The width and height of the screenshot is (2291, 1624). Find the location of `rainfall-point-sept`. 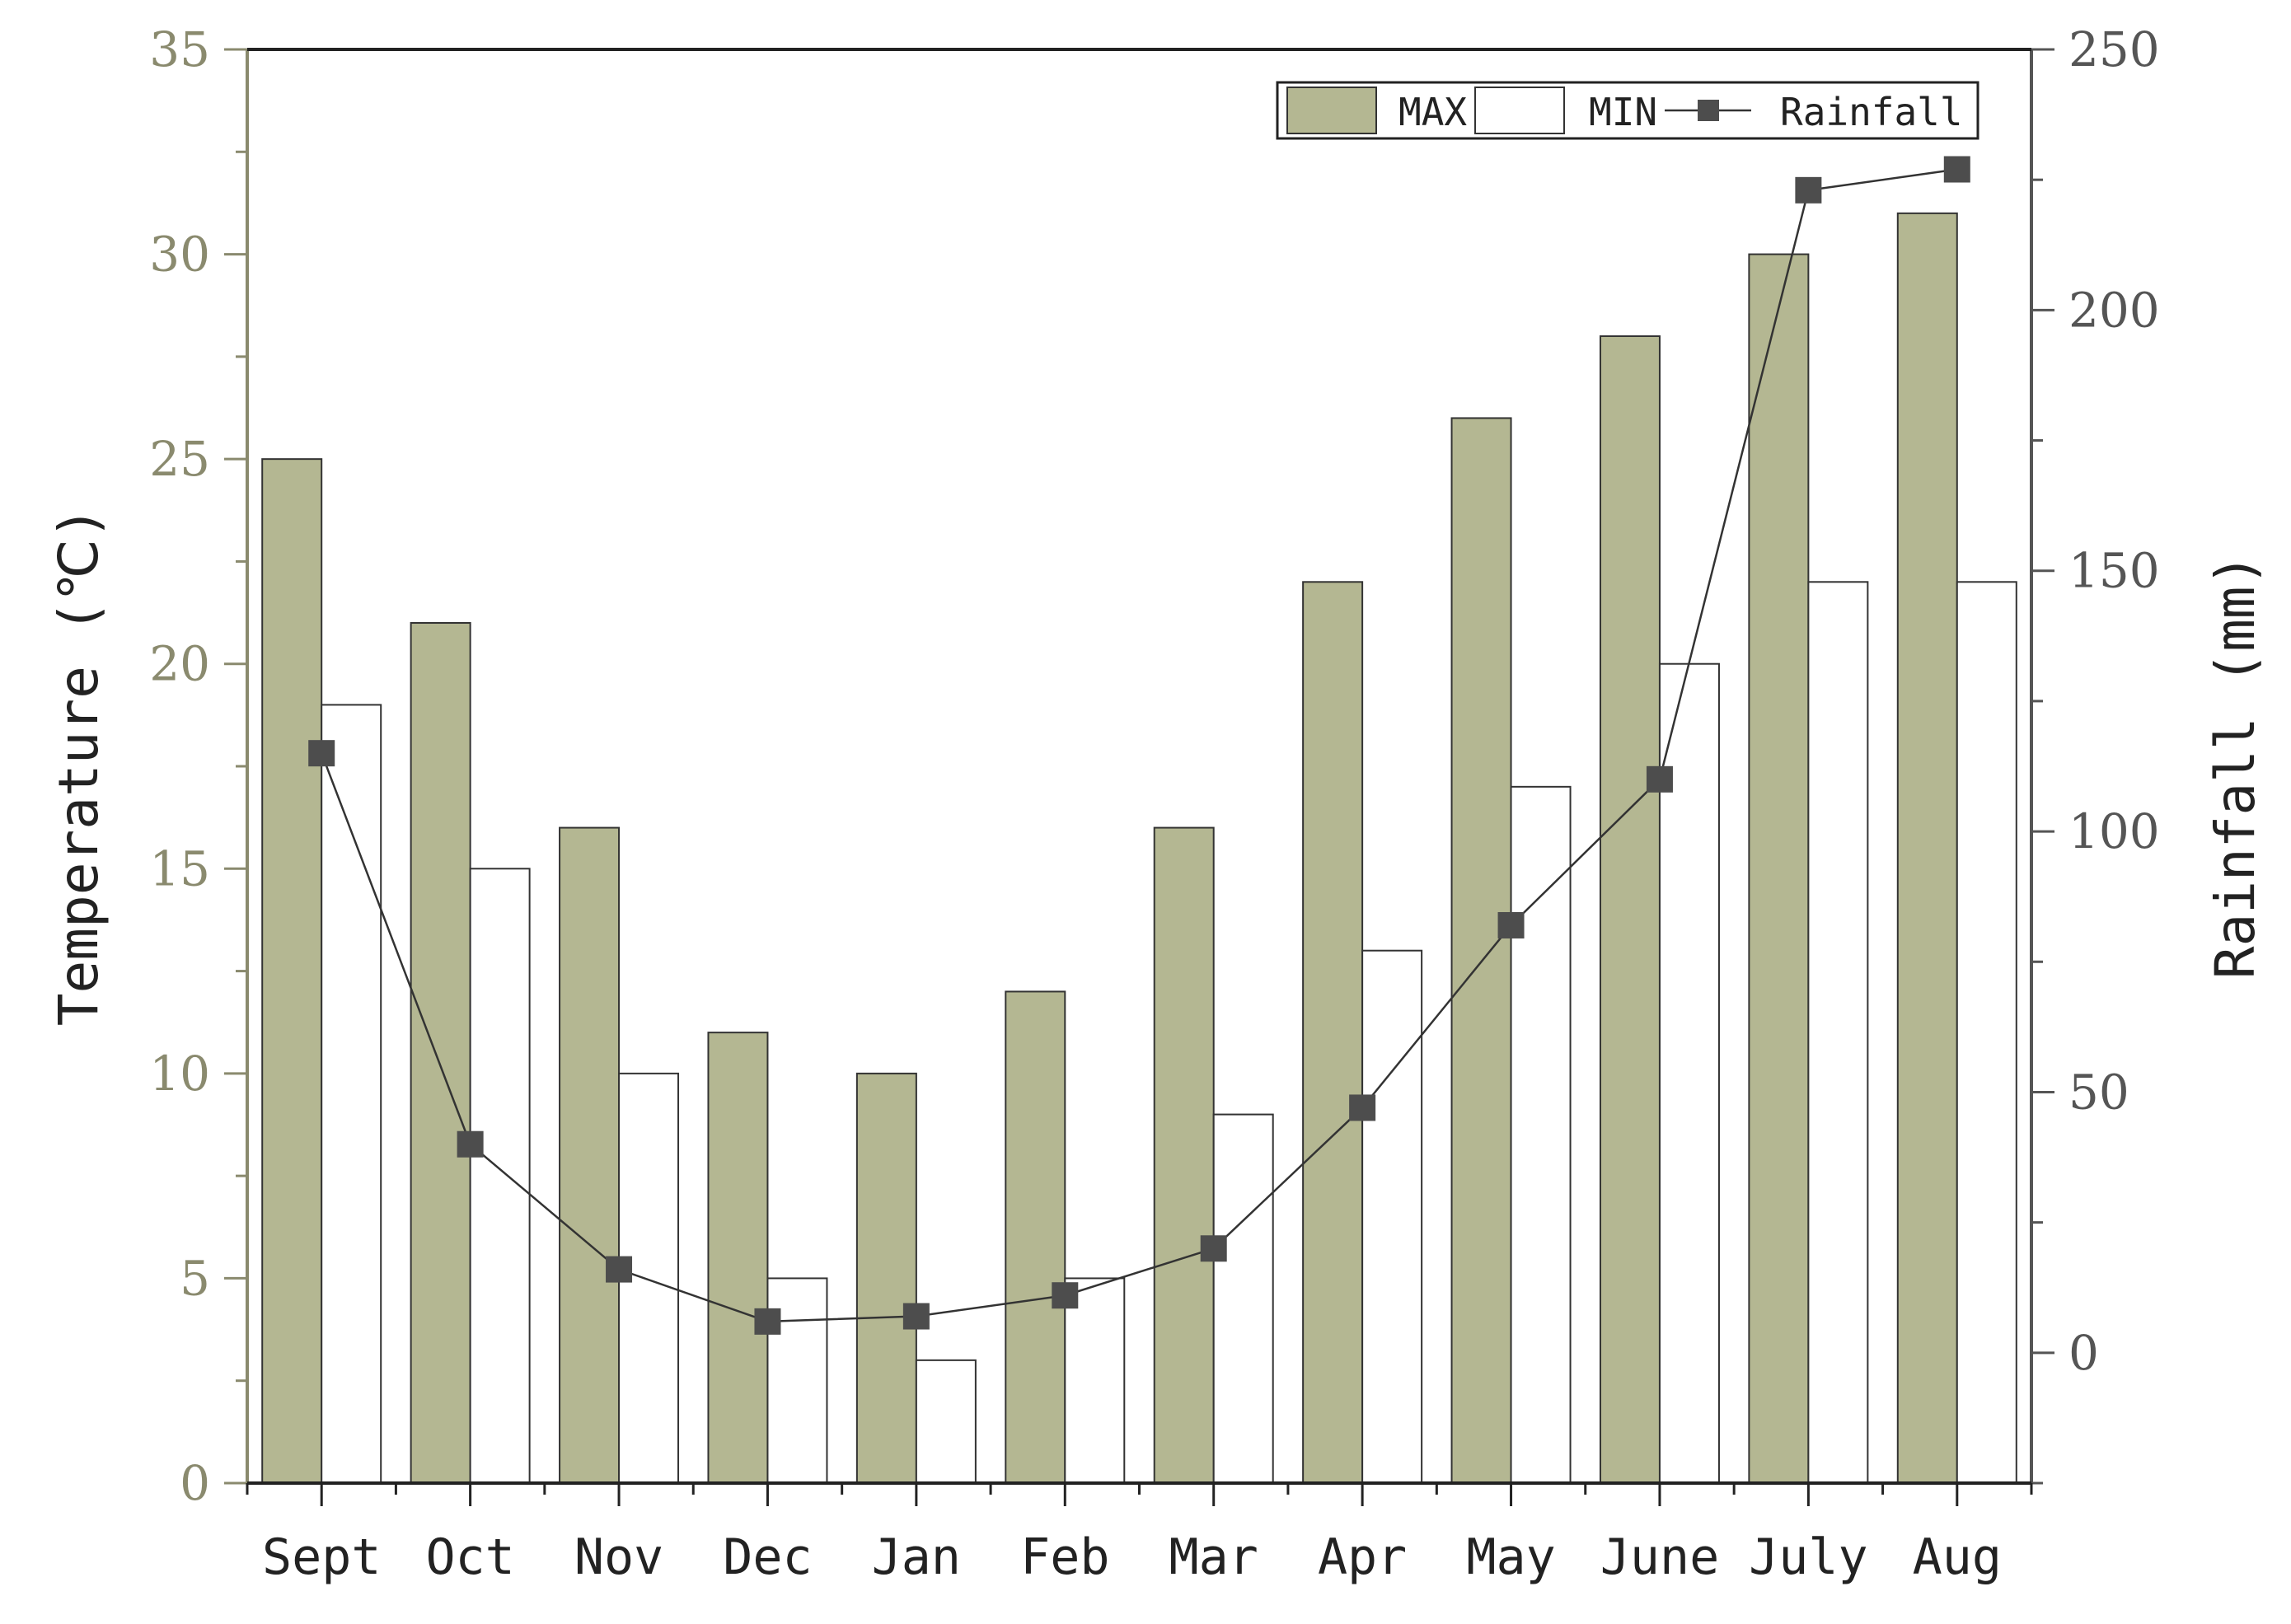

rainfall-point-sept is located at coordinates (321, 753).